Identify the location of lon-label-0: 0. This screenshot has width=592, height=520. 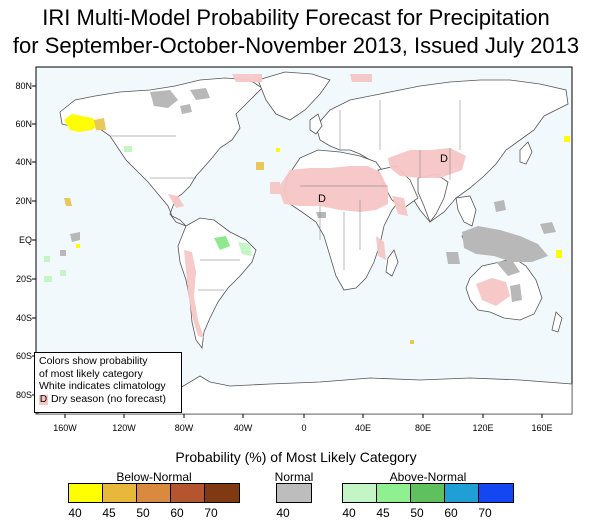
(304, 428).